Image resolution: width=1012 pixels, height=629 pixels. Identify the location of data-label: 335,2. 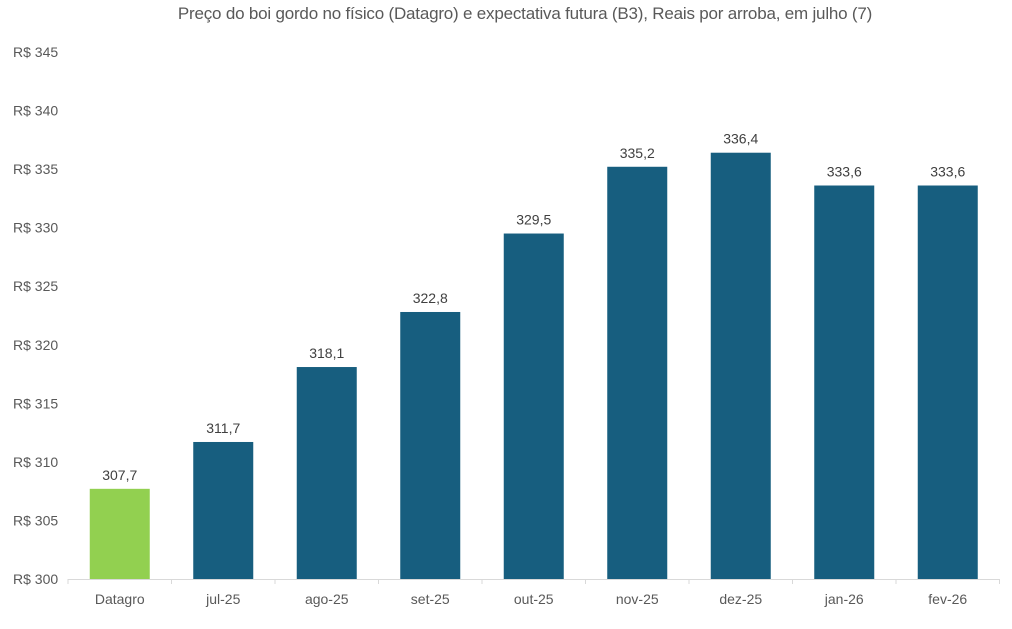
(637, 153).